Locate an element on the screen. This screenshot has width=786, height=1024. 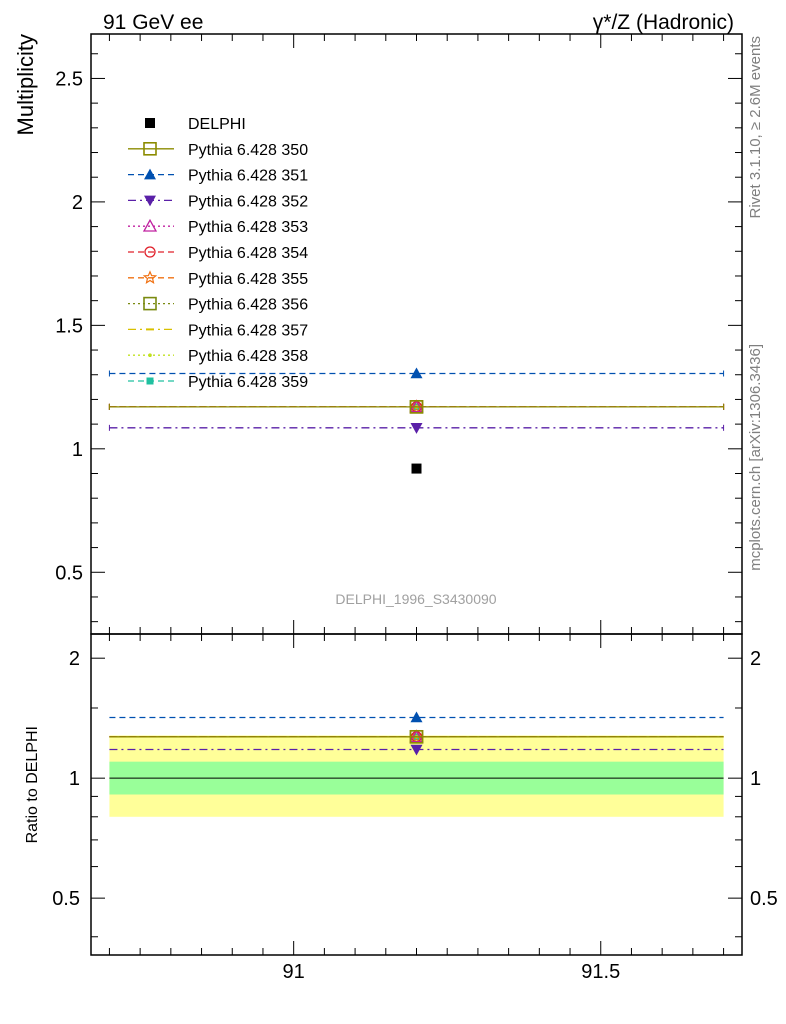
legend-label: Pythia 6.428 355 is located at coordinates (248, 279).